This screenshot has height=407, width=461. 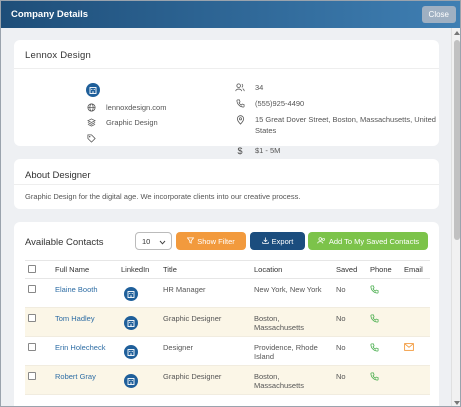 I want to click on company-address-line2: States, so click(x=266, y=130).